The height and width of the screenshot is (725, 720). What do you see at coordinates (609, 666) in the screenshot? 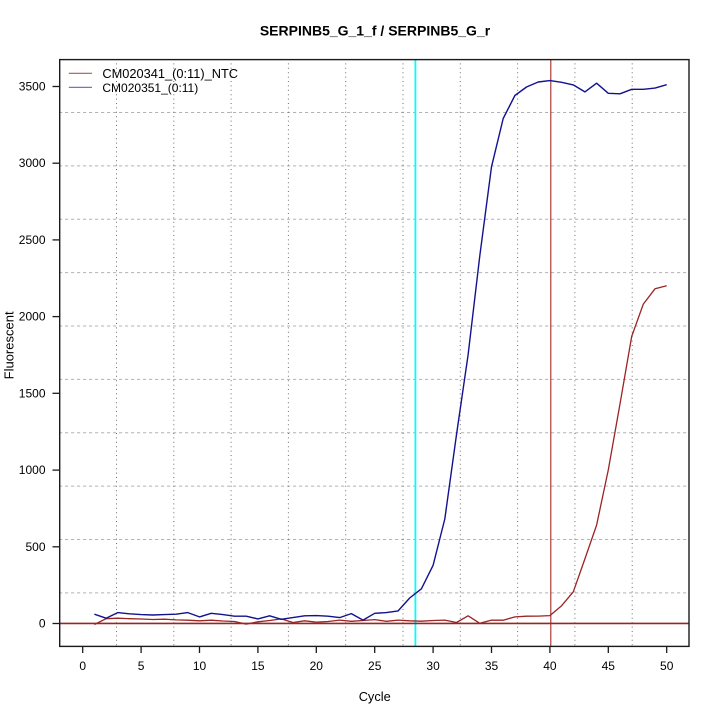
I see `svg-text: 45` at bounding box center [609, 666].